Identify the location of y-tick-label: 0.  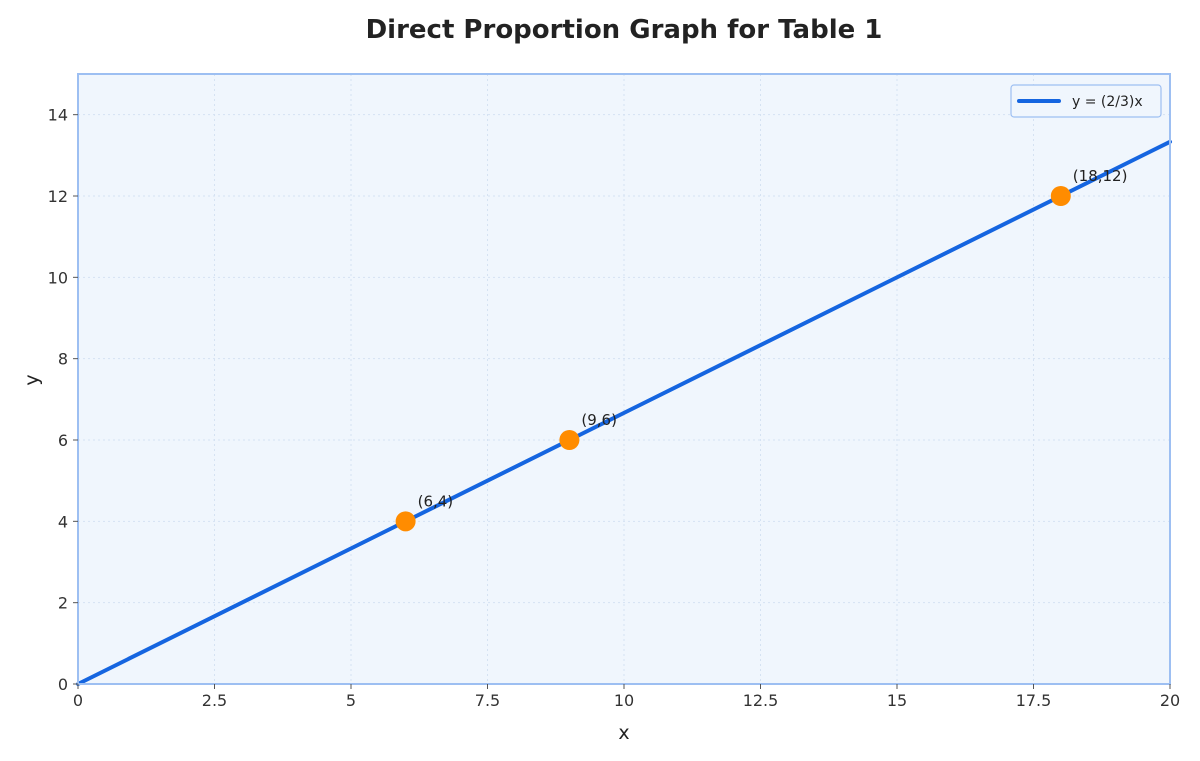
(63, 684).